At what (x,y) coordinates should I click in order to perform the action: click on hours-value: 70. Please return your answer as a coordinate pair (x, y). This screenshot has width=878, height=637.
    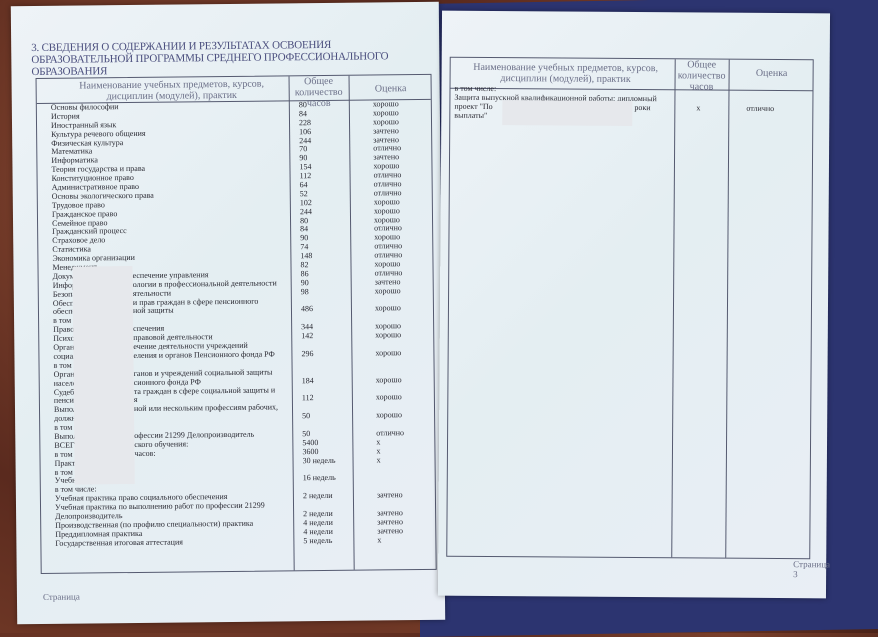
    Looking at the image, I should click on (303, 149).